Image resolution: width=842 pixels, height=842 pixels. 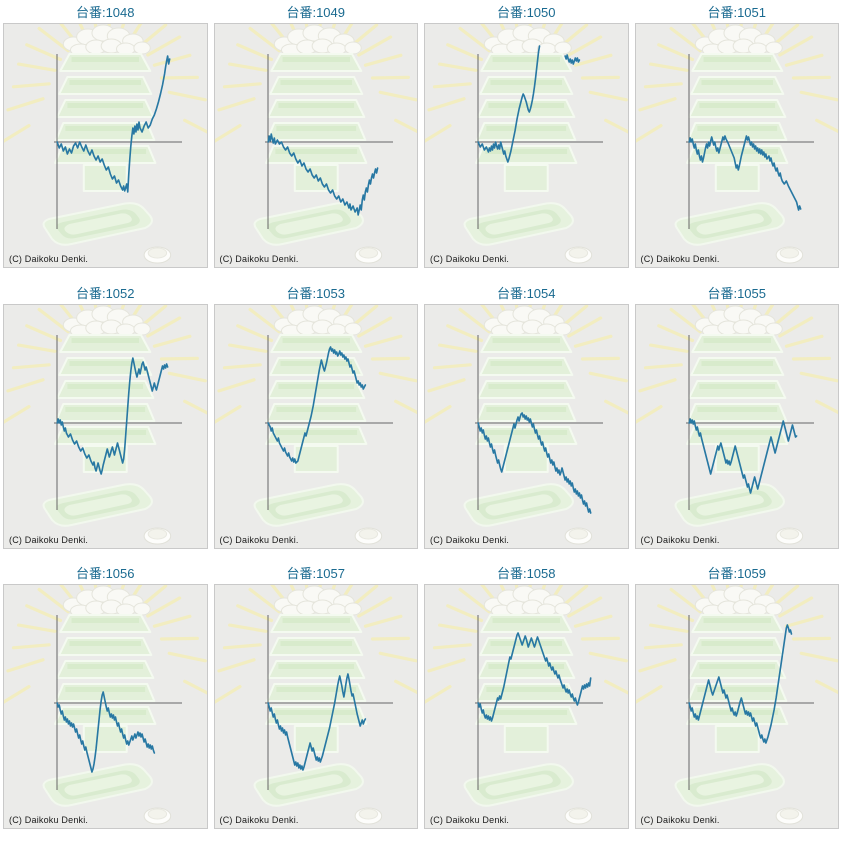 I want to click on machine-title: 台番:1058, so click(x=526, y=574).